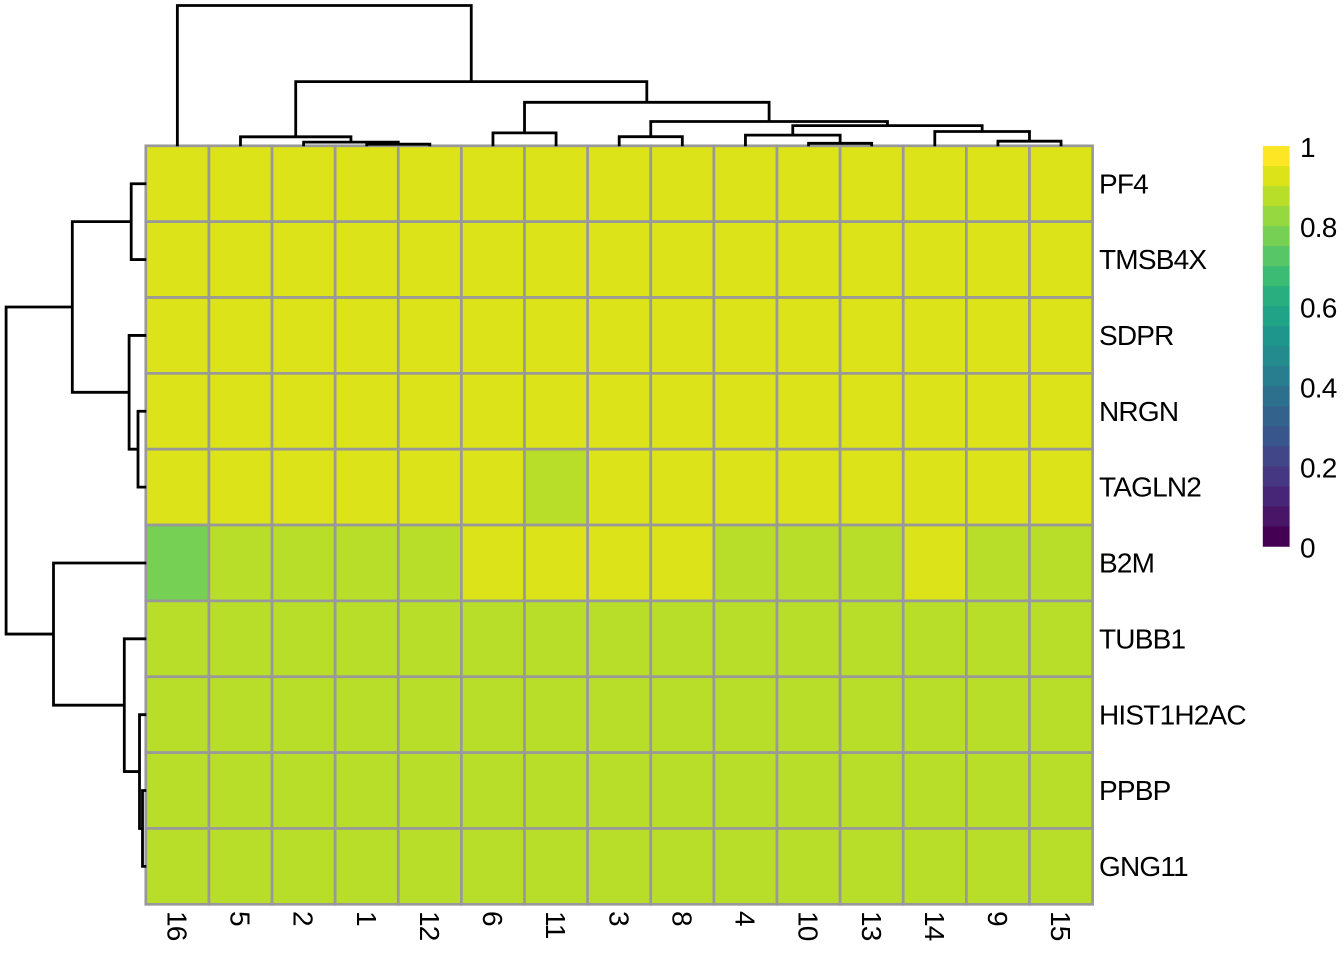 The image size is (1344, 960). Describe the element at coordinates (1135, 790) in the screenshot. I see `svg-text: PPBP` at that location.